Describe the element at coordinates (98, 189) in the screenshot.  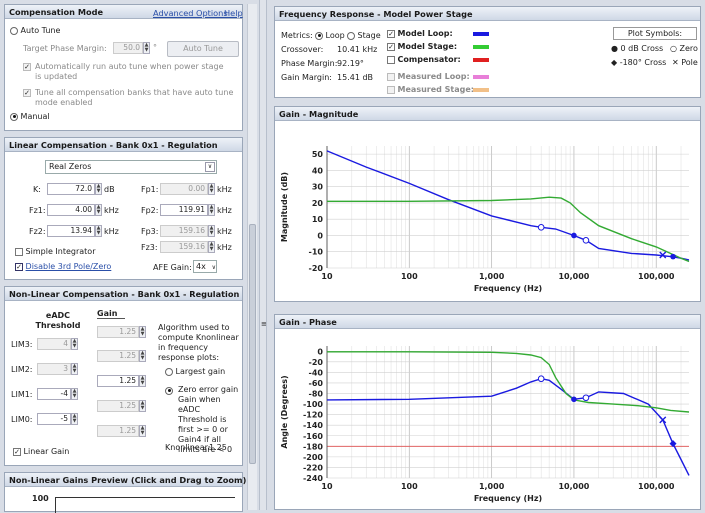
I see `k-spinner: ▲ ▼` at that location.